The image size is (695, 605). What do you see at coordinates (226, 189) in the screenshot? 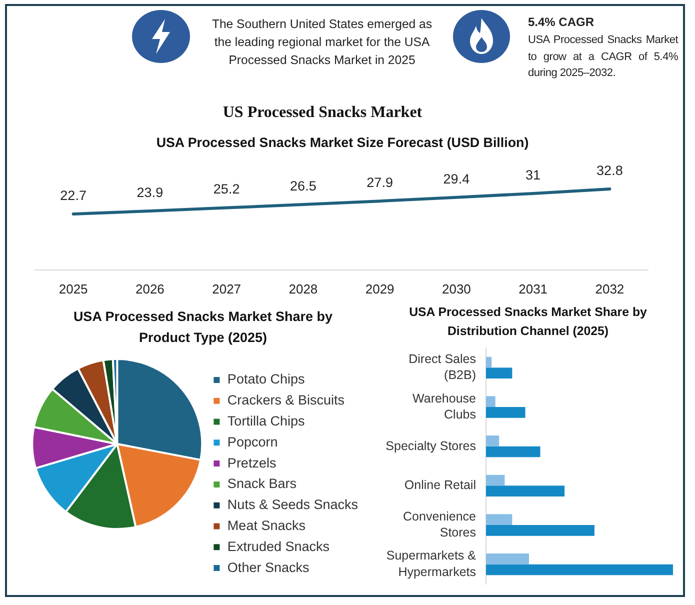
I see `data-label: 25.2` at bounding box center [226, 189].